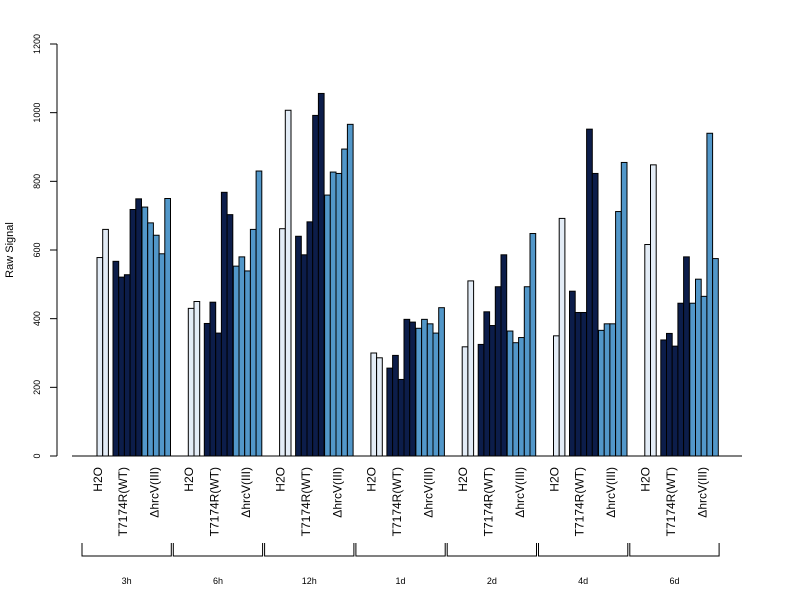 This screenshot has width=800, height=605. What do you see at coordinates (37, 44) in the screenshot?
I see `y-tick-label: 1200` at bounding box center [37, 44].